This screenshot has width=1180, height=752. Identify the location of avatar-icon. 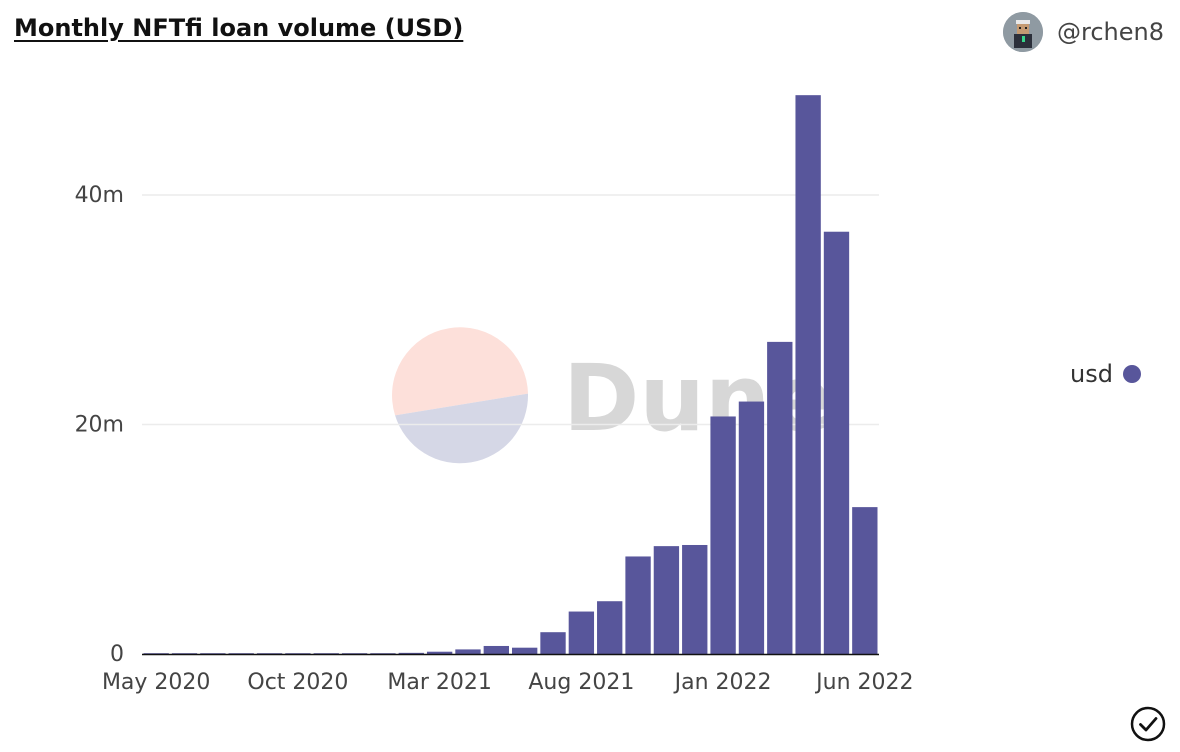
(1023, 32).